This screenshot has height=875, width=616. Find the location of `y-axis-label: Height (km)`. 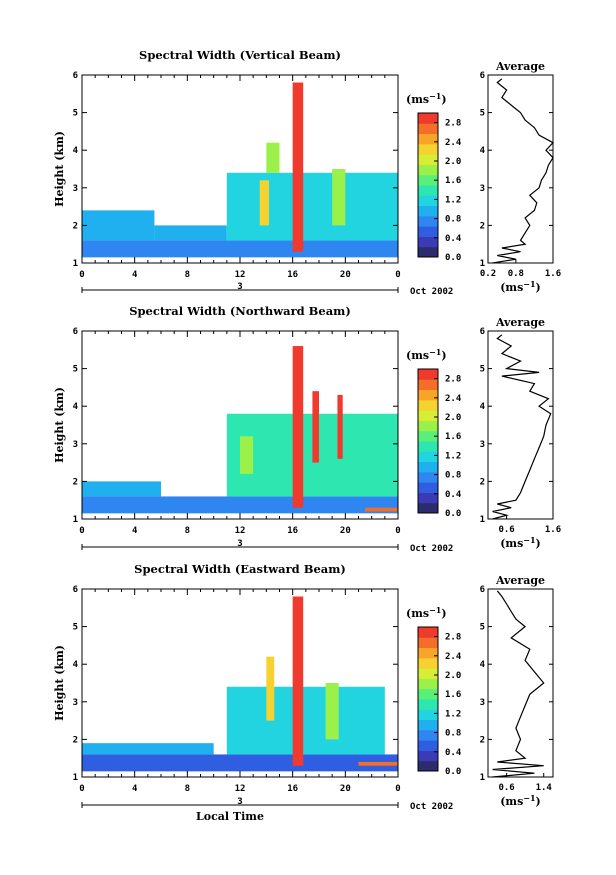

y-axis-label: Height (km) is located at coordinates (59, 425).